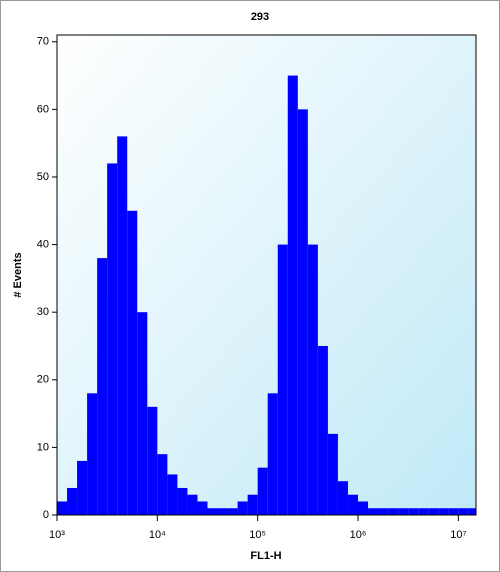  What do you see at coordinates (358, 535) in the screenshot?
I see `x-tick-label: 10⁶` at bounding box center [358, 535].